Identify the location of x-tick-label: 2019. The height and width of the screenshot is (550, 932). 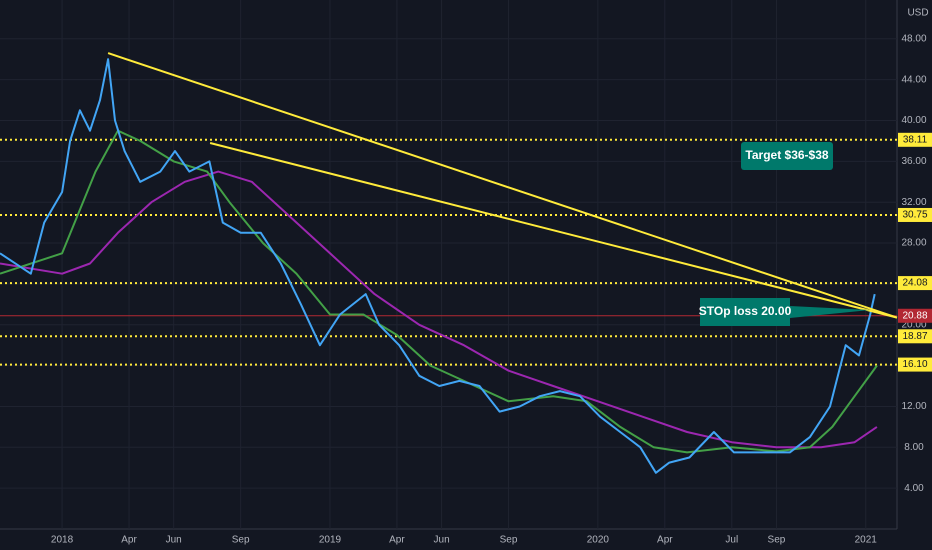
(330, 540).